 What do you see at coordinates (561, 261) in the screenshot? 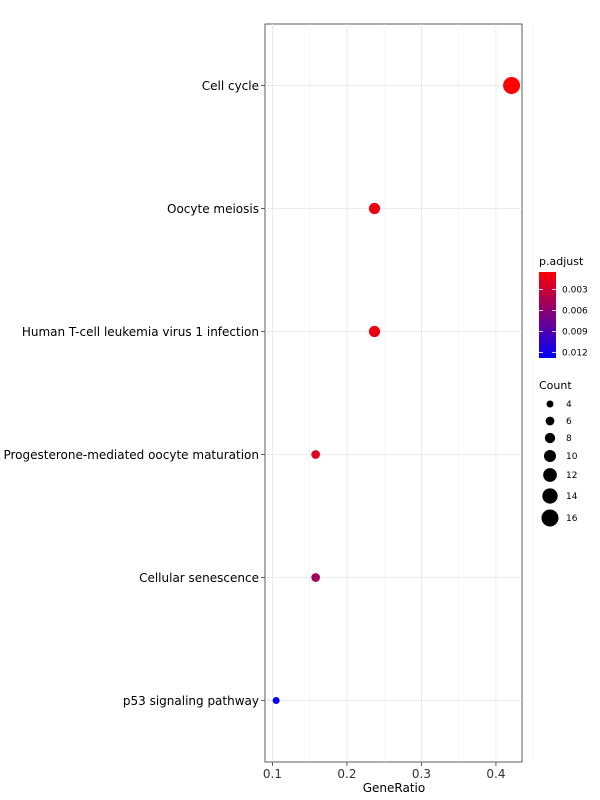
I see `color-legend-title: p.adjust` at bounding box center [561, 261].